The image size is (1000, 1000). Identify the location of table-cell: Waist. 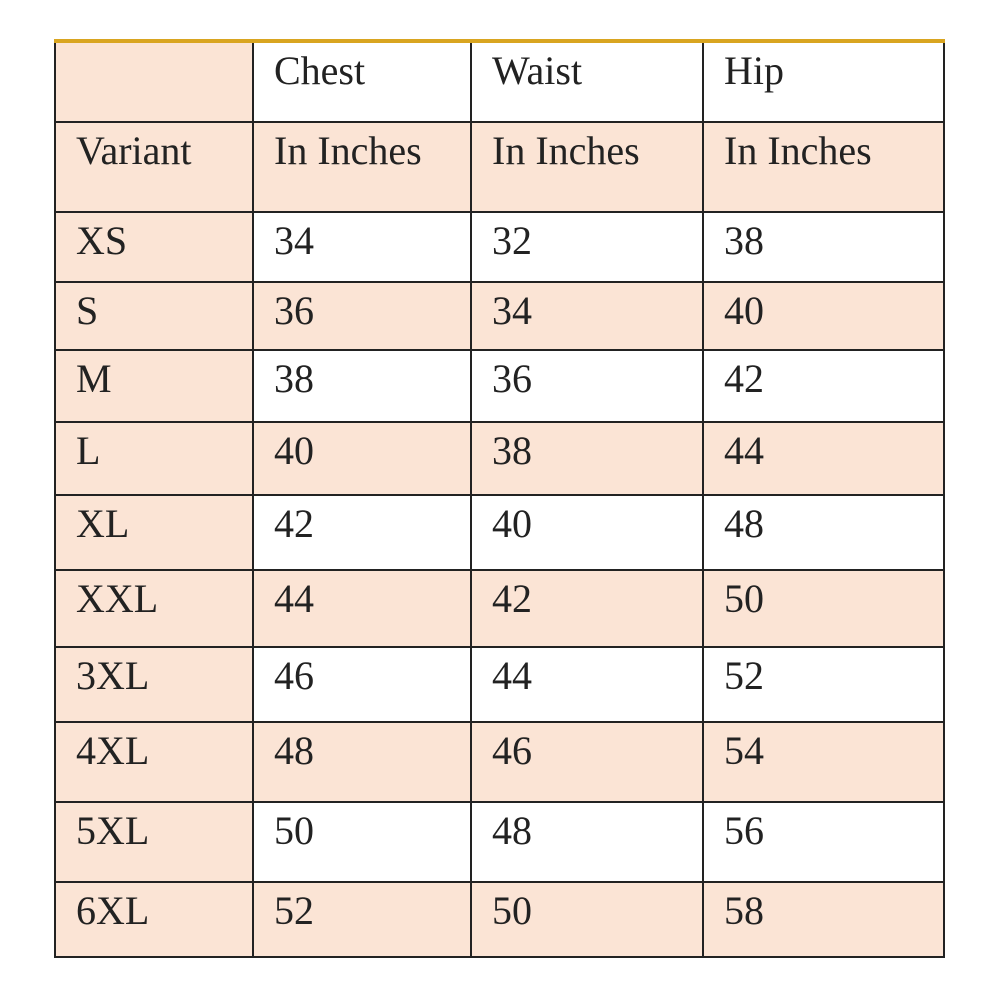
(587, 81).